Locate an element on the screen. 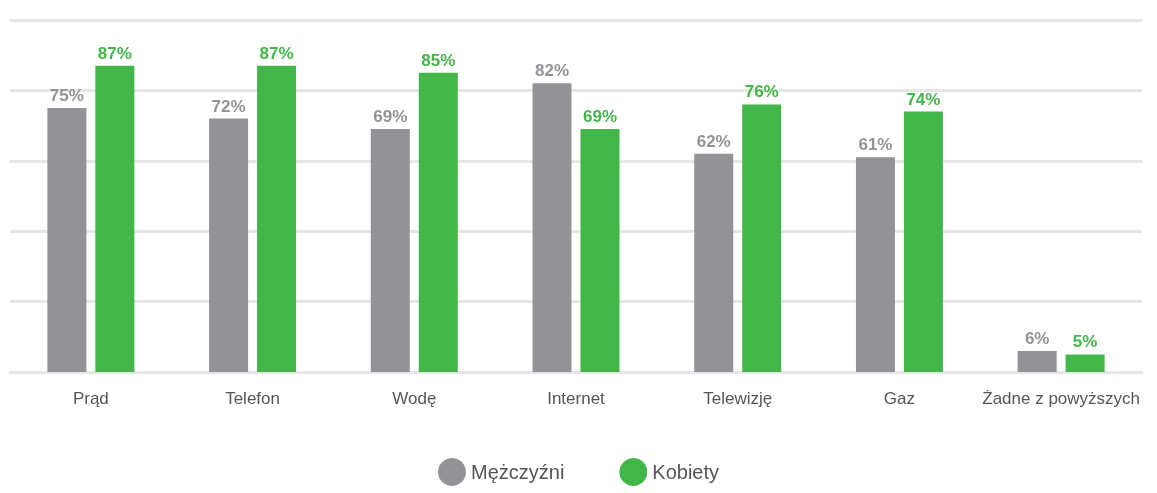 This screenshot has width=1157, height=493. data-label: 75% is located at coordinates (66, 95).